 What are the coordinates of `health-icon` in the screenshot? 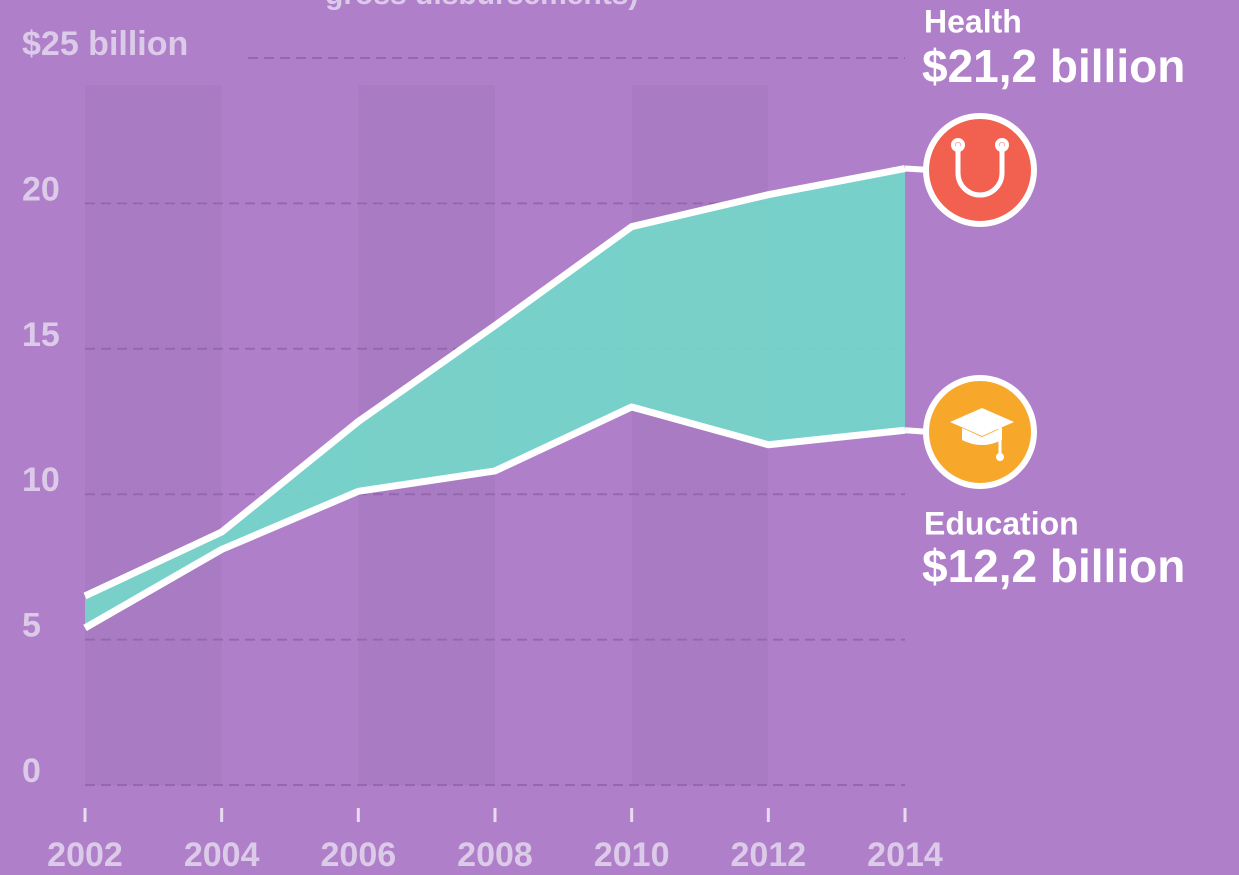 It's located at (980, 170).